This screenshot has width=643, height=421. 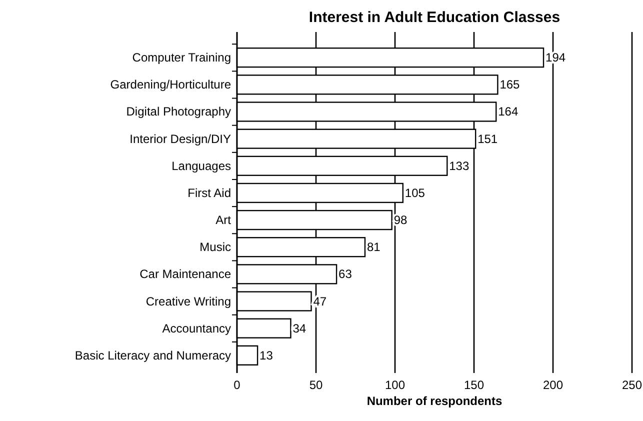 What do you see at coordinates (415, 193) in the screenshot?
I see `data-label: 105` at bounding box center [415, 193].